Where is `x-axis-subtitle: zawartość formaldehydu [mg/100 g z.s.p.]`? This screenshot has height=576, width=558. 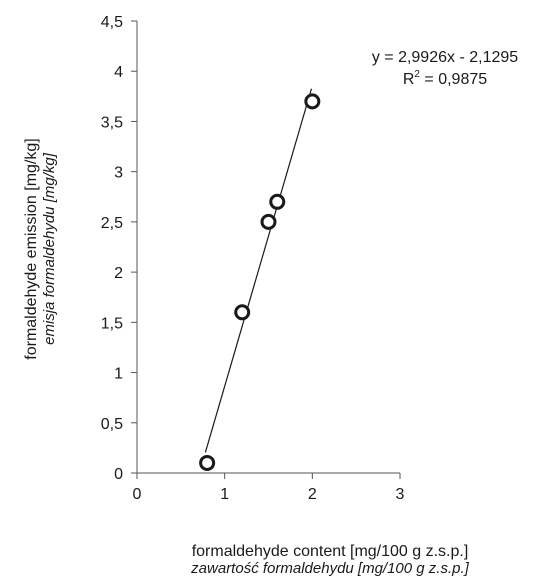 x-axis-subtitle: zawartość formaldehydu [mg/100 g z.s.p.] is located at coordinates (329, 568).